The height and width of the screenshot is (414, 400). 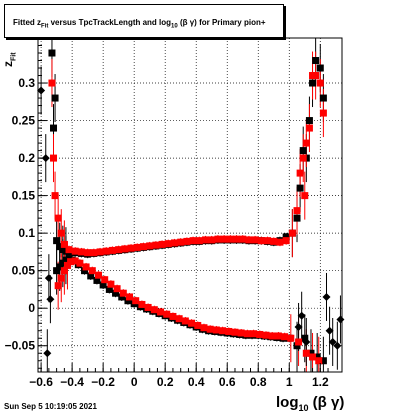 I want to click on x-tick-label: 0, so click(x=134, y=382).